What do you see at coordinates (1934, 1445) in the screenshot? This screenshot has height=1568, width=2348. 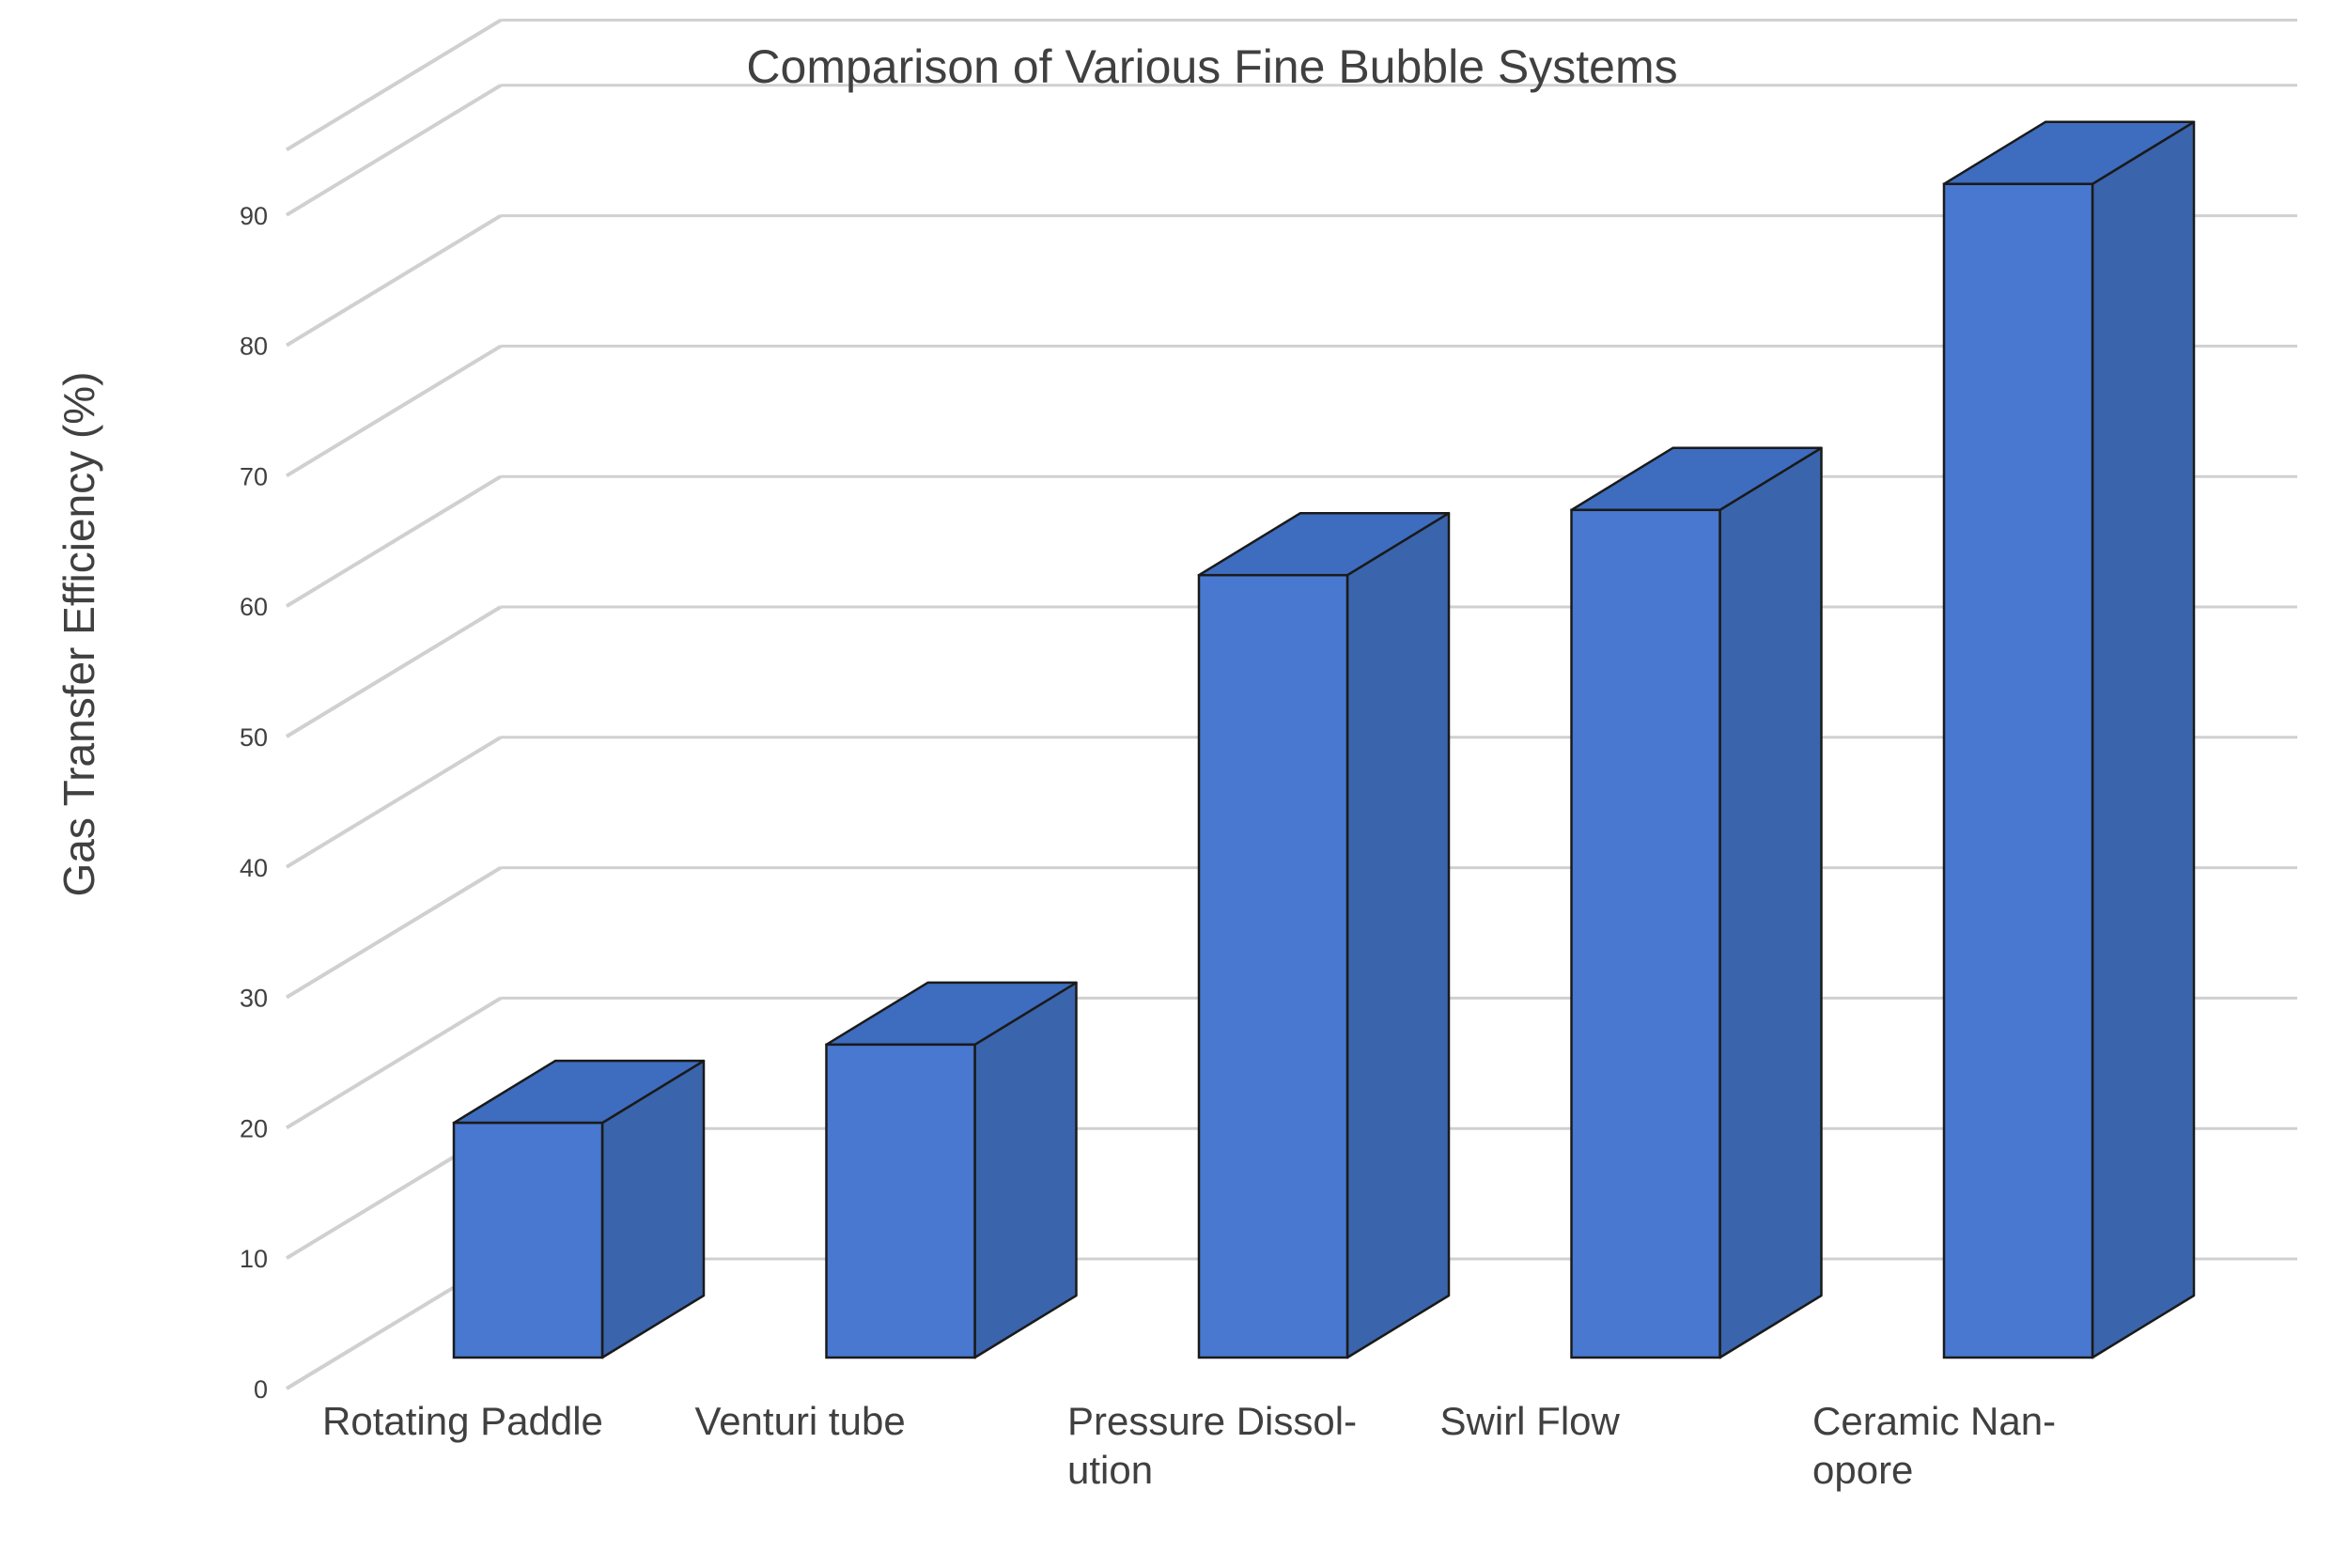 I see `x-tick-label: Ceramic Nan-opore` at bounding box center [1934, 1445].